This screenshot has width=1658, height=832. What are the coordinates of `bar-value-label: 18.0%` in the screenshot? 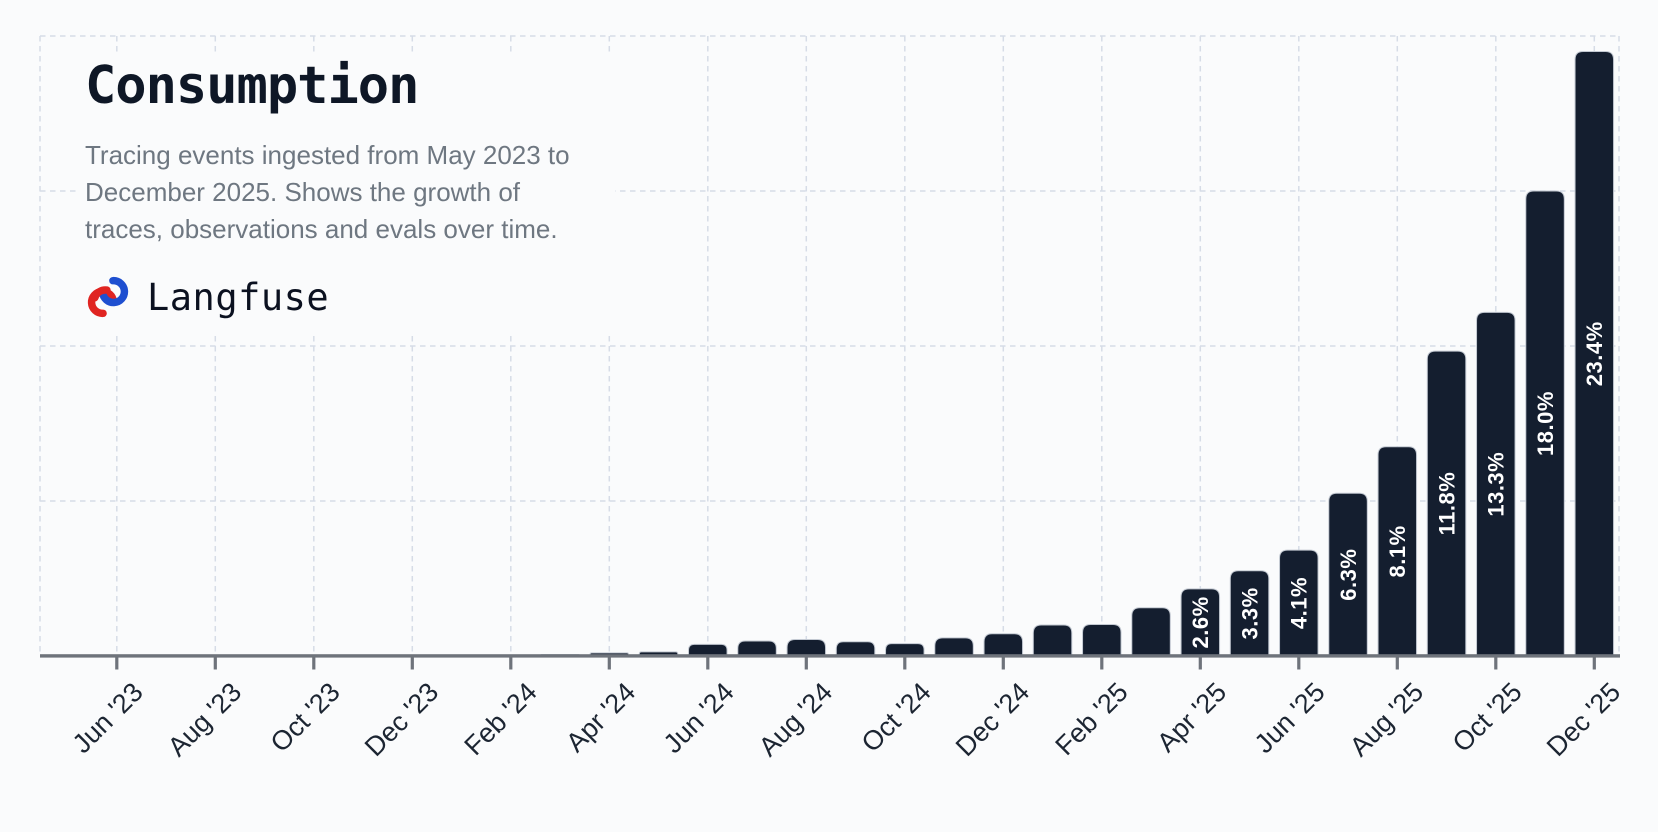 It's located at (1545, 423).